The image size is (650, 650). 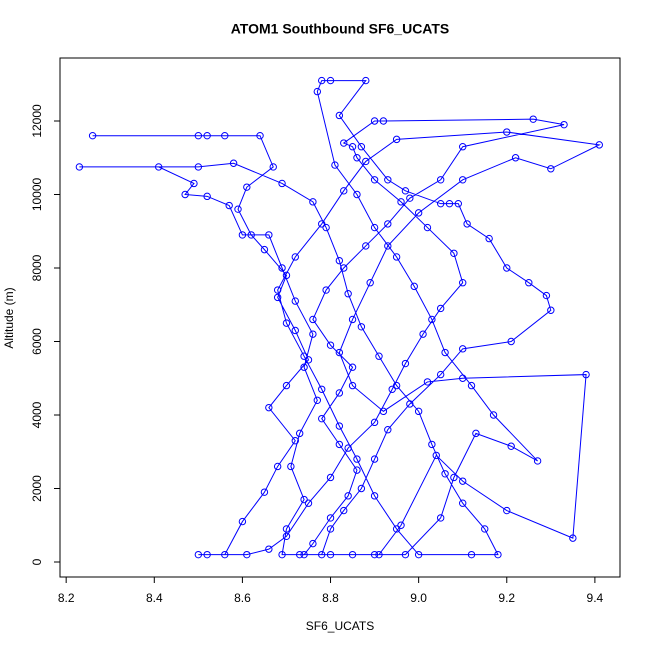 I want to click on x-tick-label: 8.2, so click(x=66, y=598).